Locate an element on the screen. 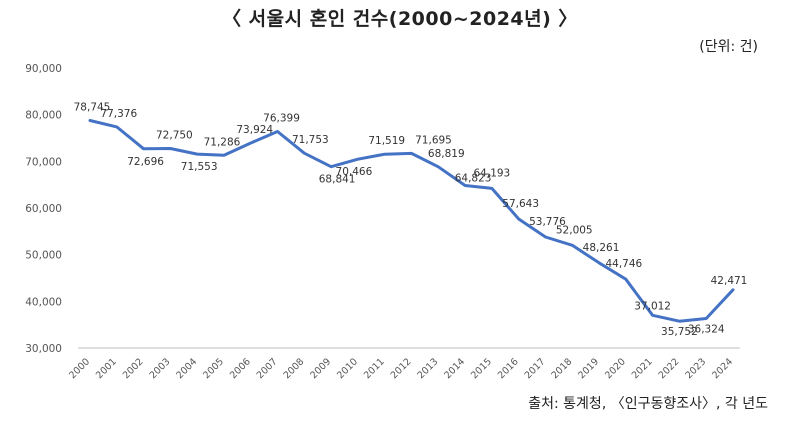  data-label: 68,841 is located at coordinates (337, 180).